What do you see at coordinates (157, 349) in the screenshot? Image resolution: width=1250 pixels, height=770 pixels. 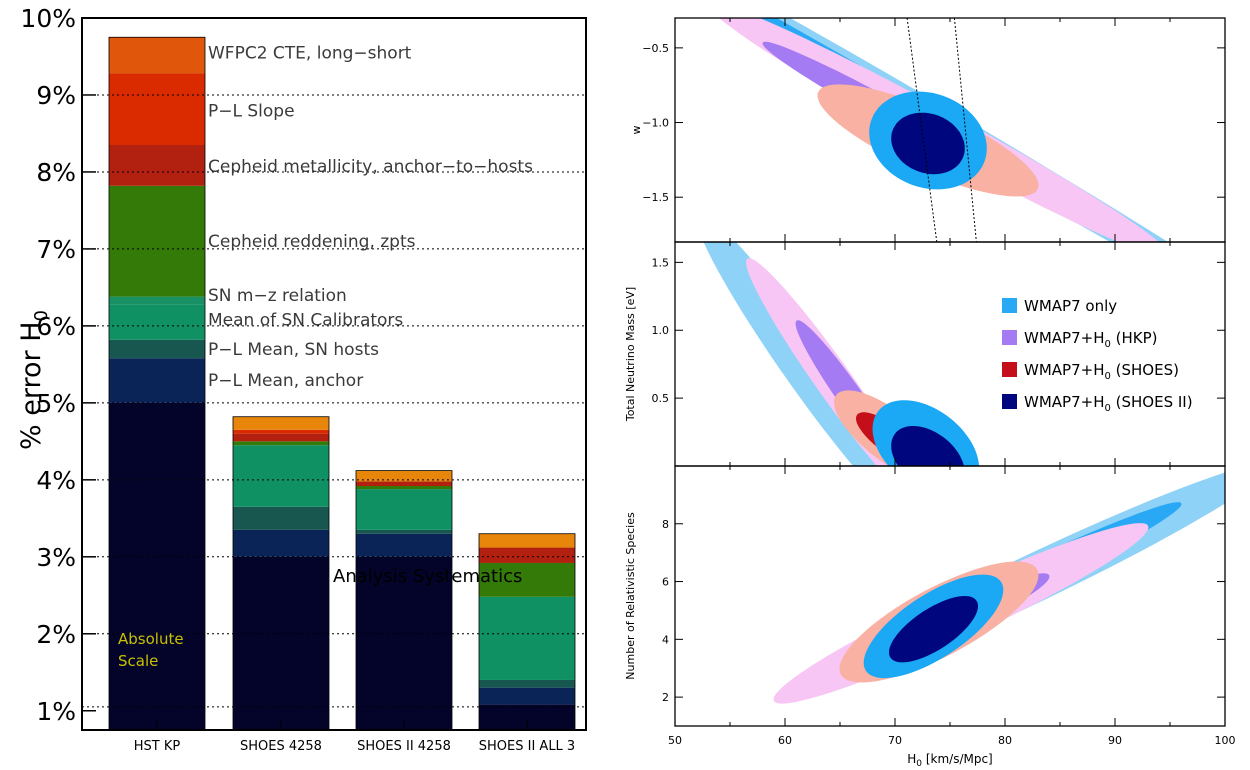 I see `bar-0-segment-pl_mean_hosts` at bounding box center [157, 349].